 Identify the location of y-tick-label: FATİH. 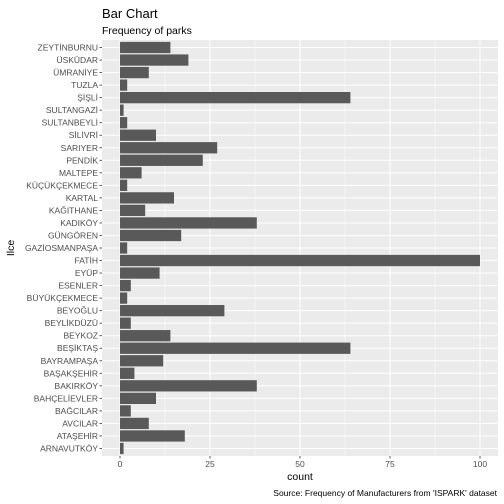
(86, 261).